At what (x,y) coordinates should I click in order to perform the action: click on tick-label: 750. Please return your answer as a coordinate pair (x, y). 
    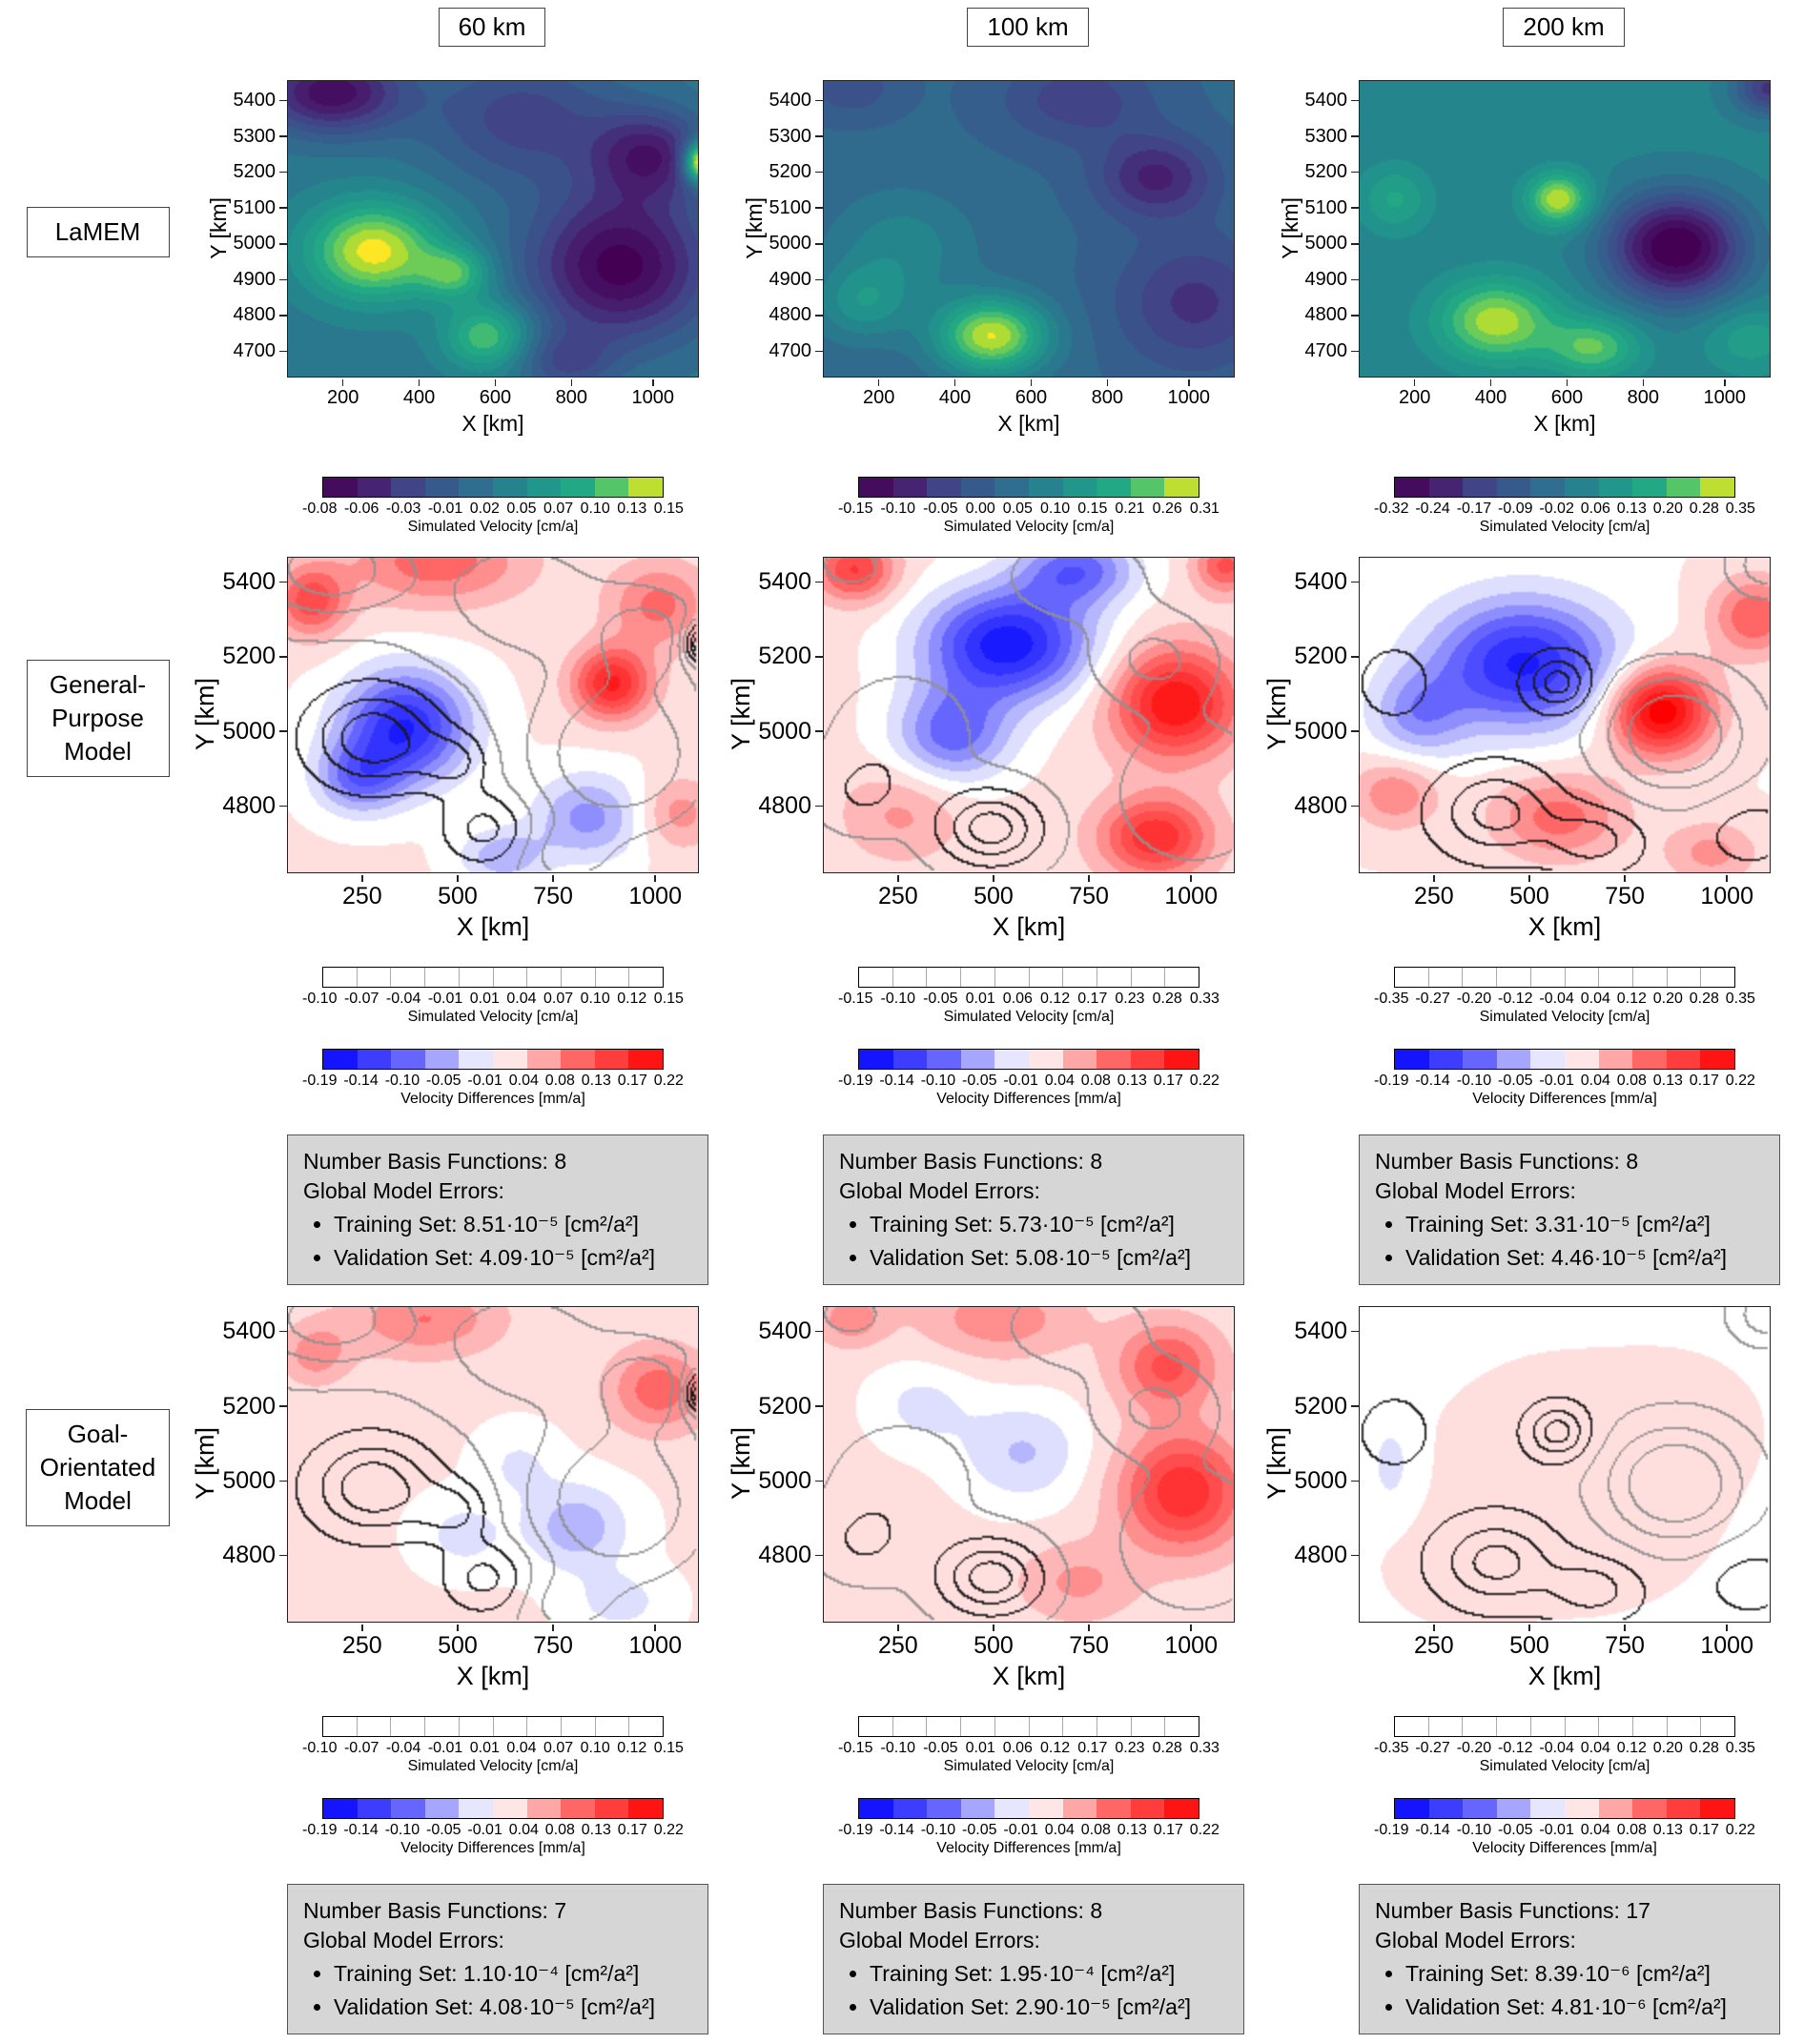
    Looking at the image, I should click on (1625, 892).